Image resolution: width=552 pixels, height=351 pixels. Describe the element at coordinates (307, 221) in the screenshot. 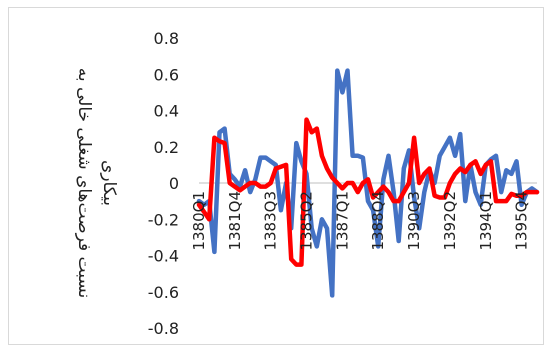

I see `x-tick-label: 1385Q2` at that location.